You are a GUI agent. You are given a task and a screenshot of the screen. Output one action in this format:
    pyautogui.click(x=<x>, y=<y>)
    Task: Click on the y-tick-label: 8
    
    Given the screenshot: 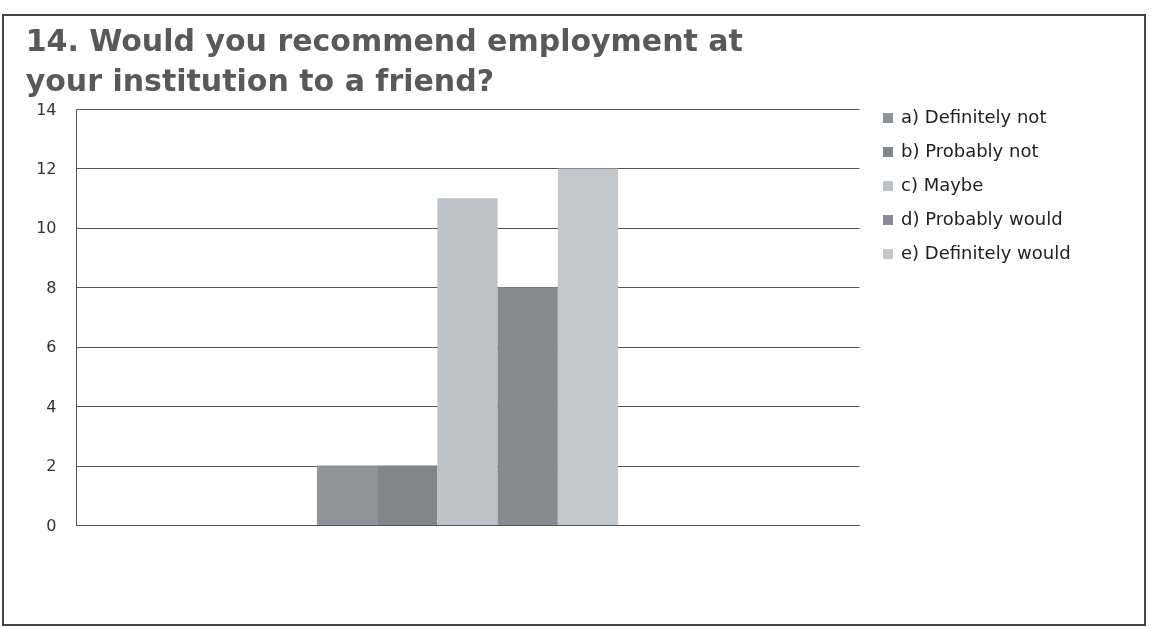 What is the action you would take?
    pyautogui.click(x=51, y=287)
    